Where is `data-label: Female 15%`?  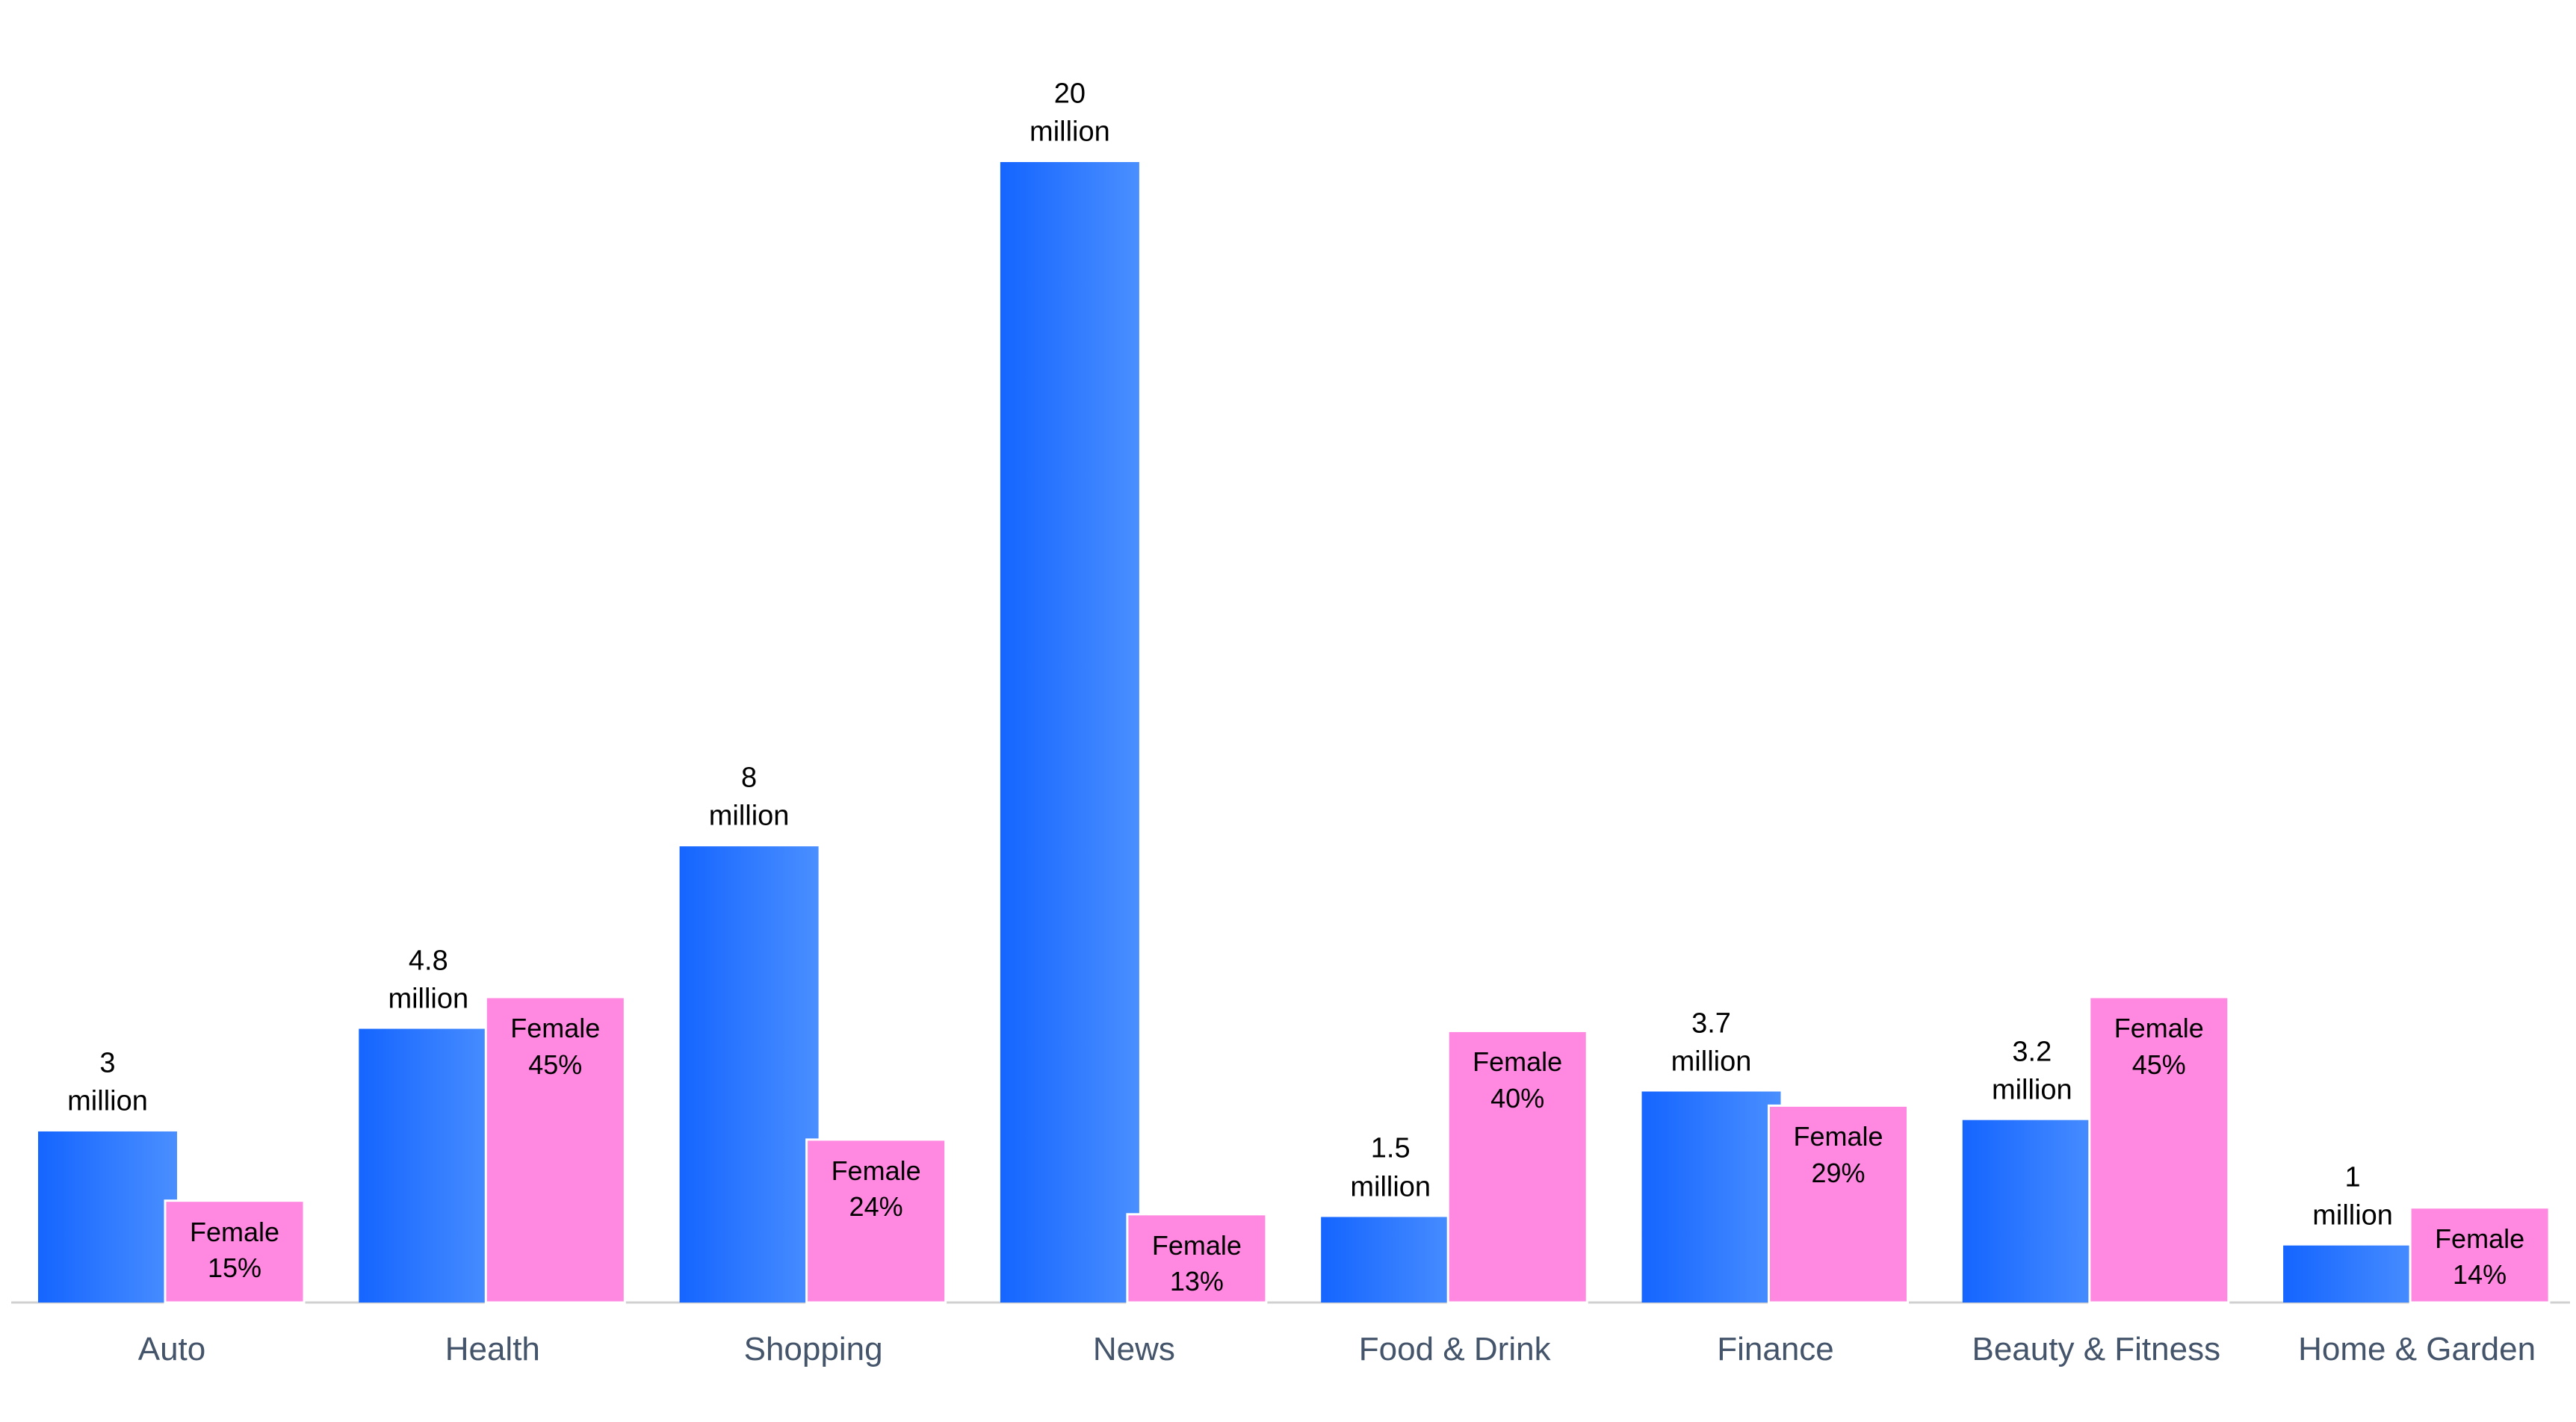 data-label: Female 15% is located at coordinates (234, 1250).